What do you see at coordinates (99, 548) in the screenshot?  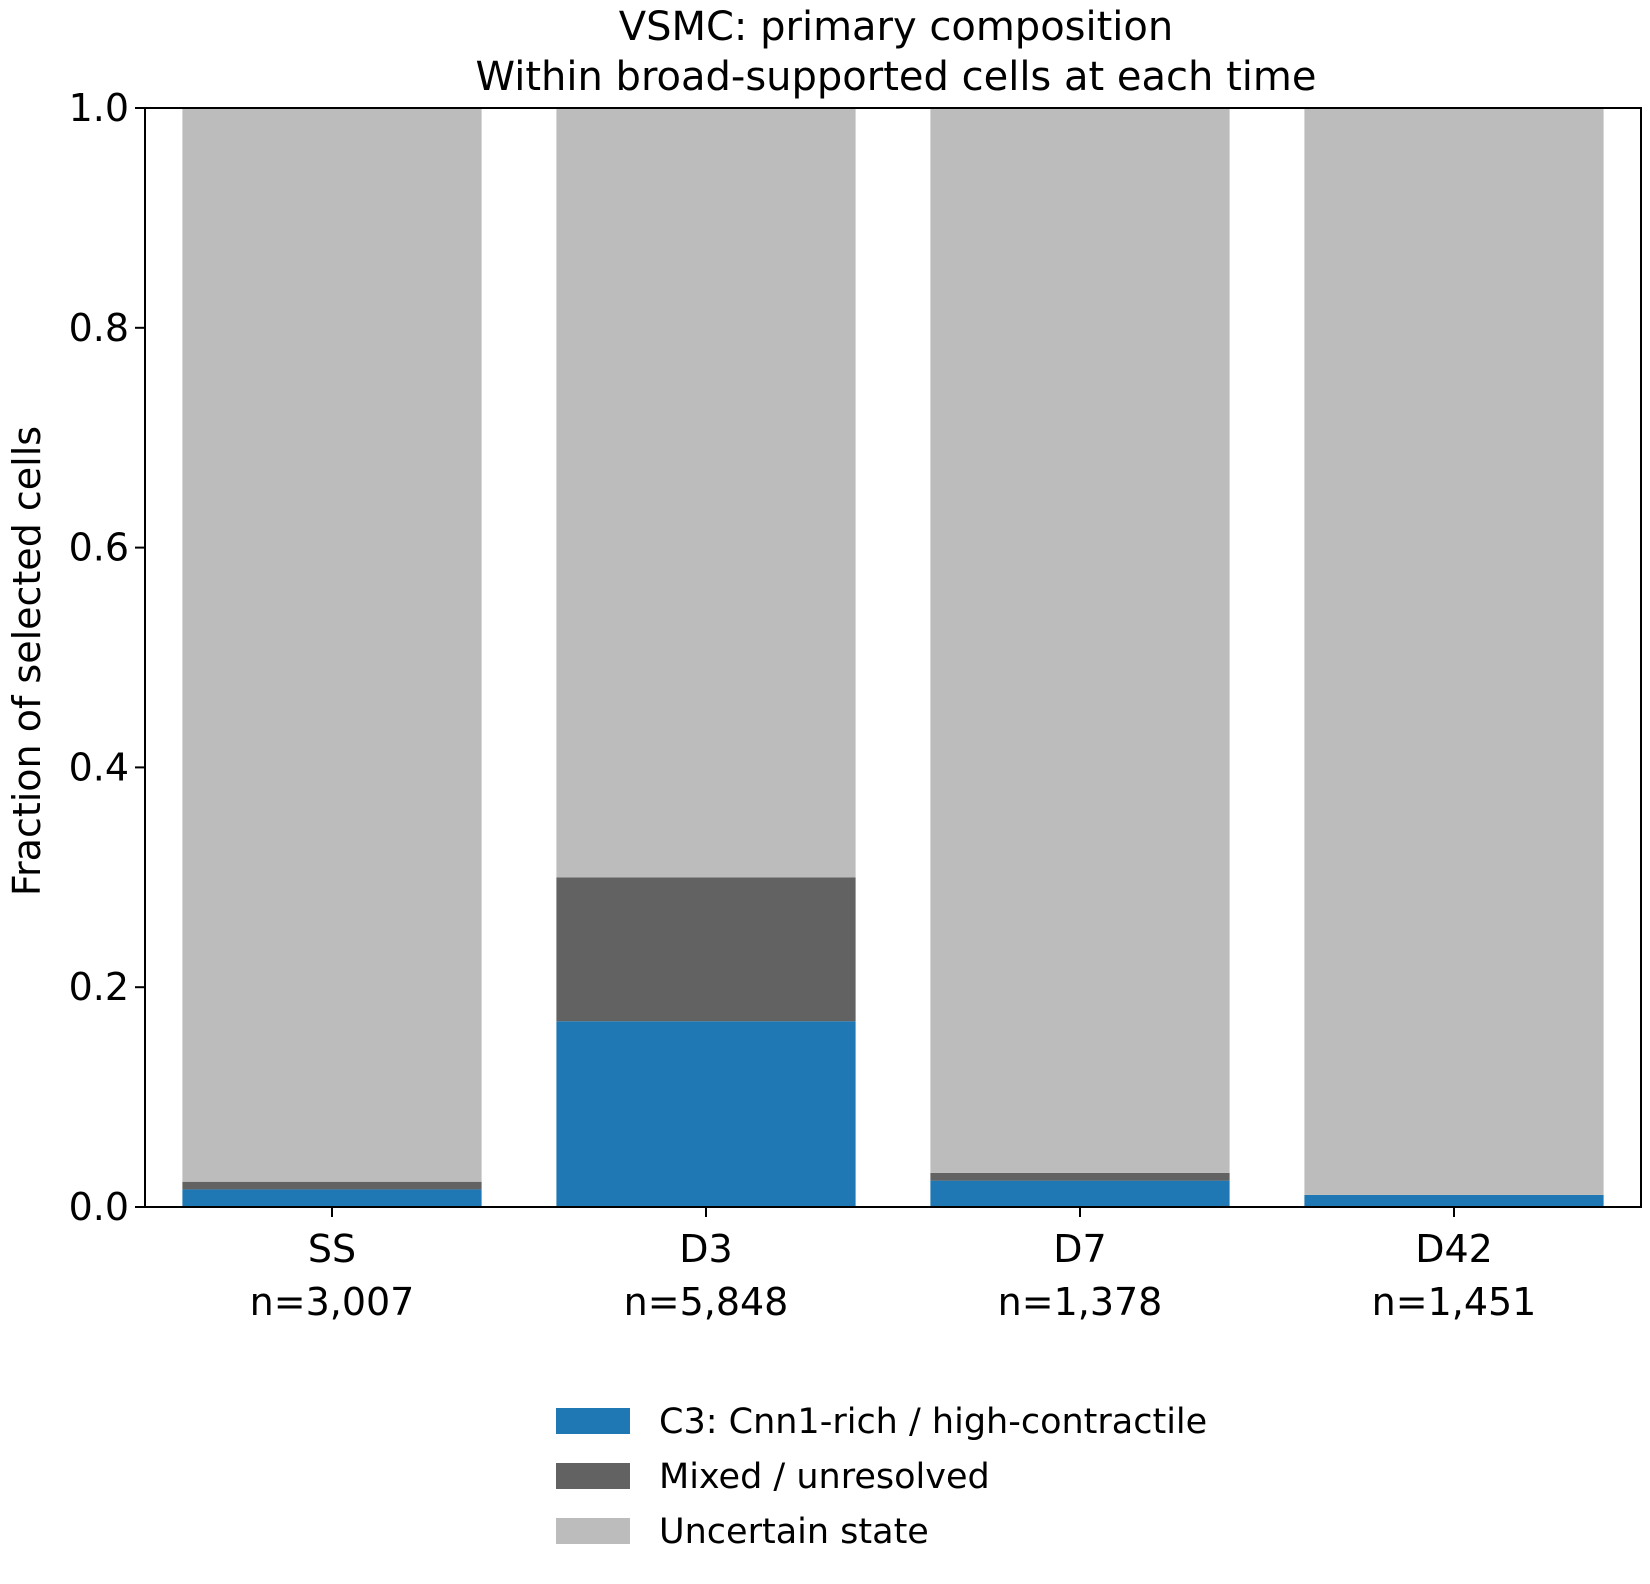 I see `y-tick-label: 0.6` at bounding box center [99, 548].